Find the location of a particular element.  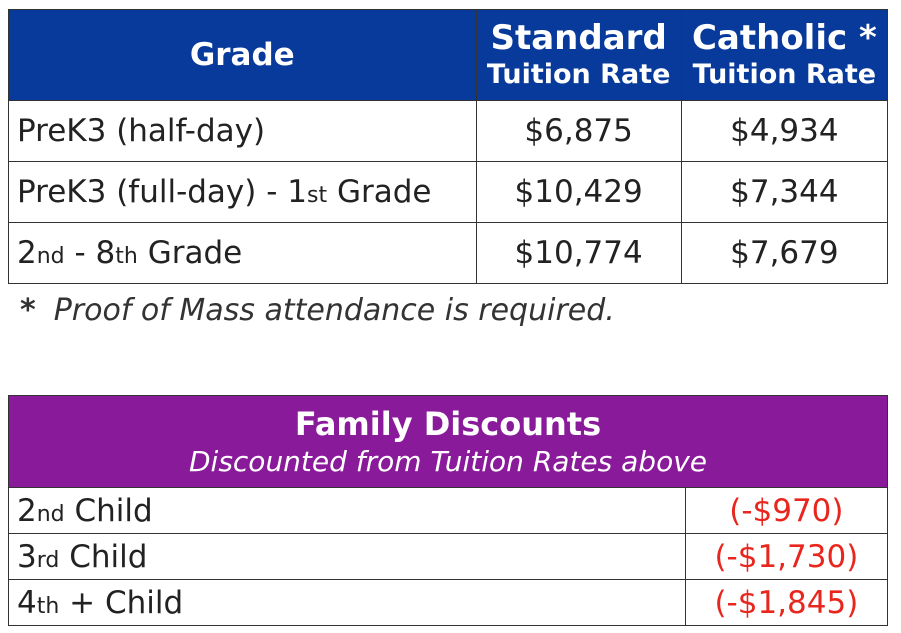

child-cell: 3rd Child is located at coordinates (347, 556).